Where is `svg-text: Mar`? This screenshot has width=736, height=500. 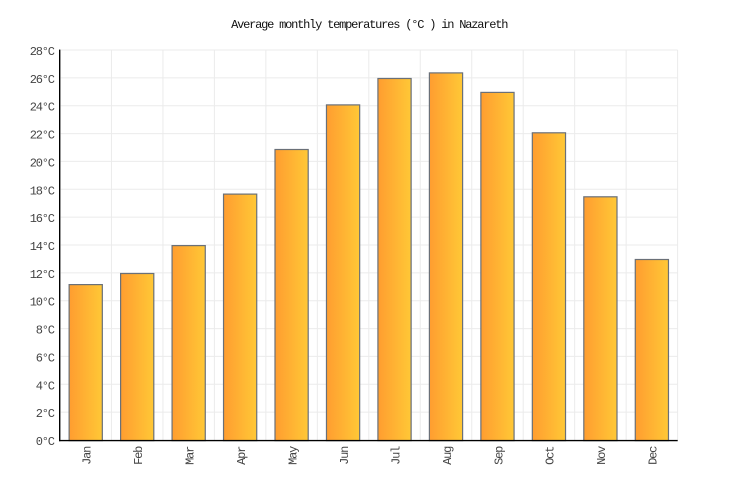
svg-text: Mar is located at coordinates (190, 455).